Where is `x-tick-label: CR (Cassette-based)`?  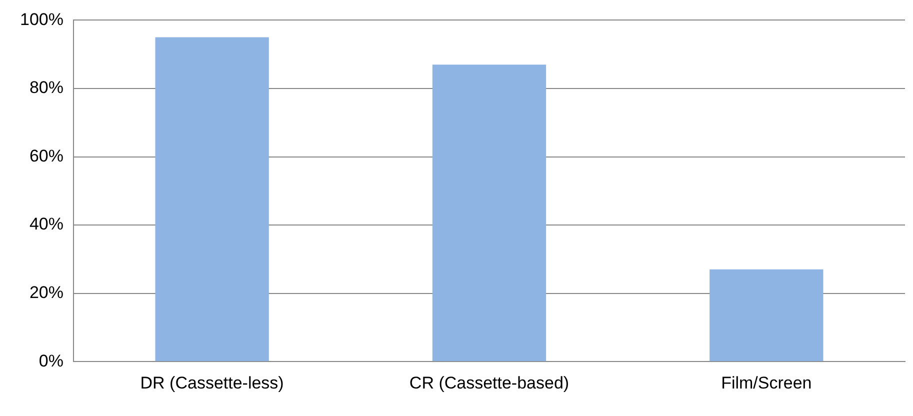
x-tick-label: CR (Cassette-based) is located at coordinates (489, 382).